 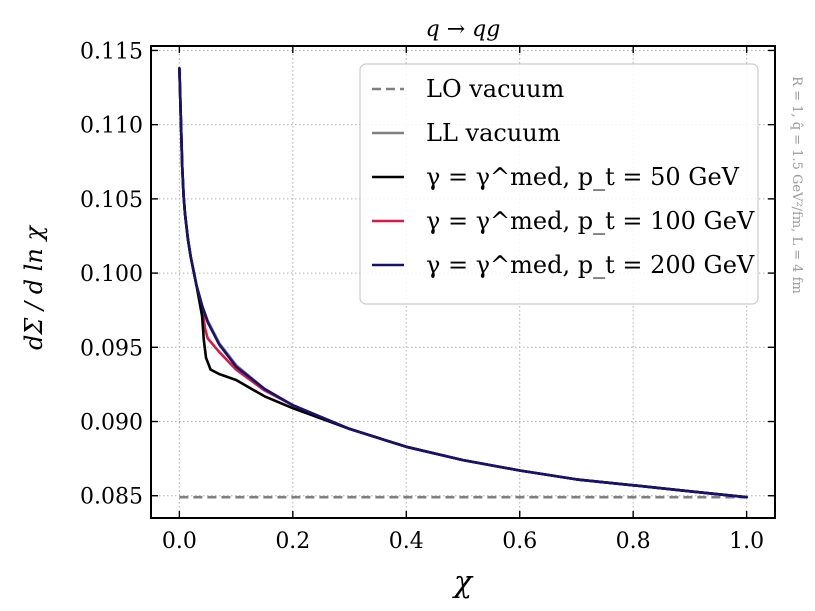 What do you see at coordinates (111, 348) in the screenshot?
I see `y-tick-label: 0.095` at bounding box center [111, 348].